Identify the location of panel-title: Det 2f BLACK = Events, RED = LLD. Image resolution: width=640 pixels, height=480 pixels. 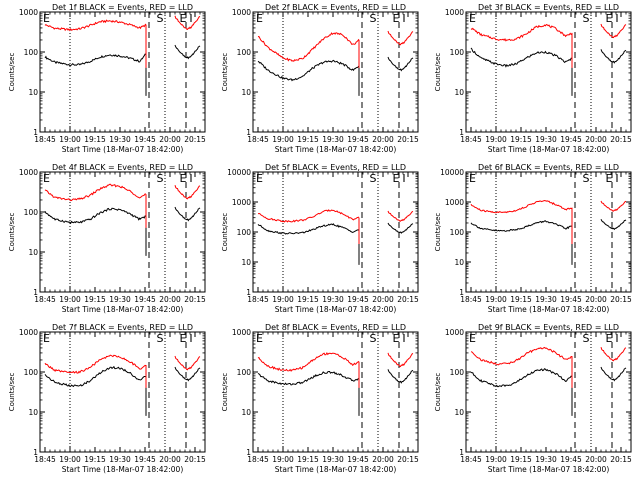
(335, 7).